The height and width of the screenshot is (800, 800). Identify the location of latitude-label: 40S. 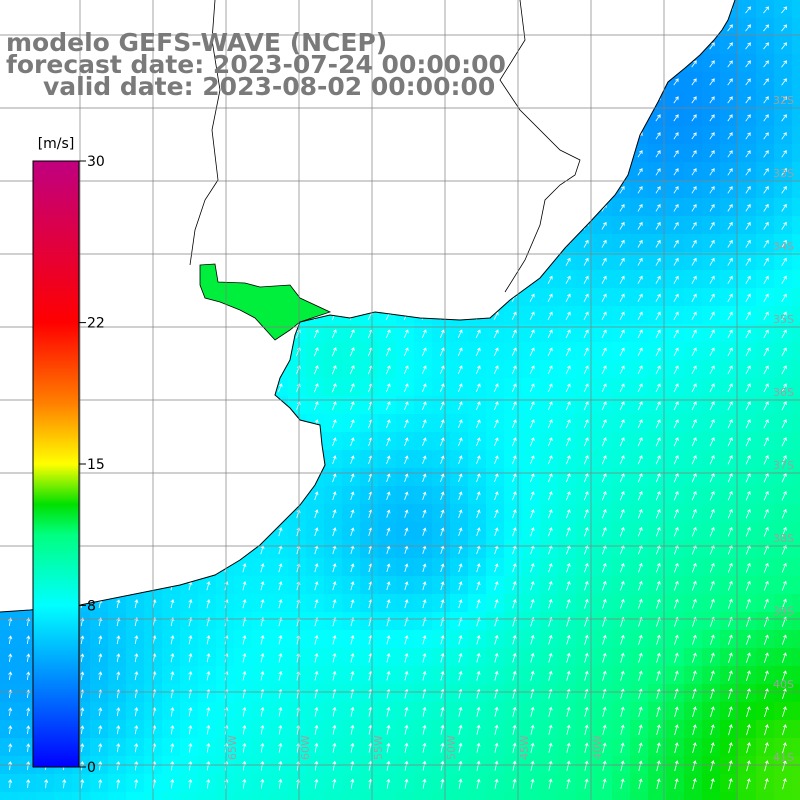
(783, 684).